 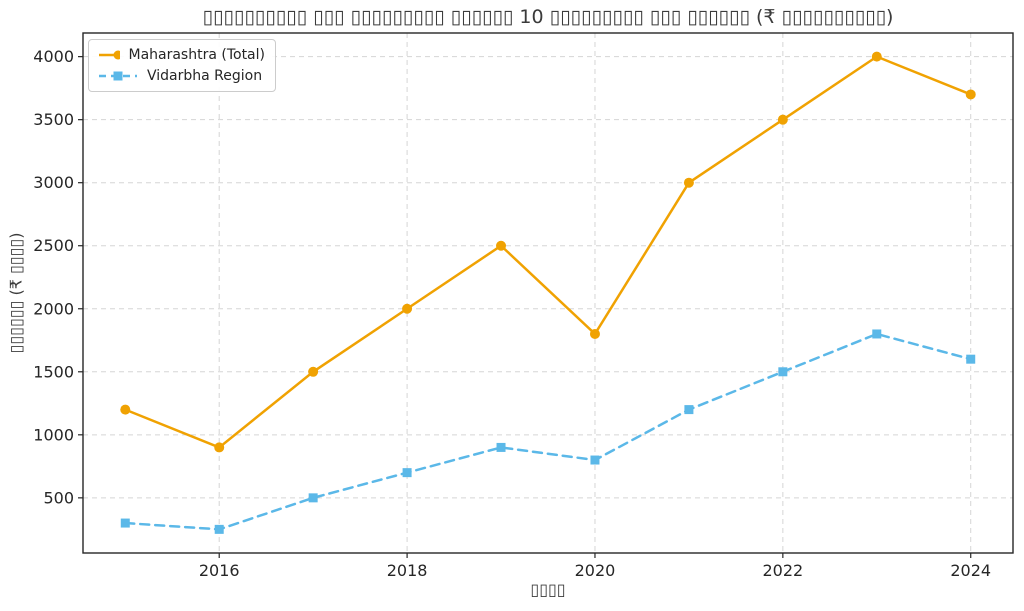 I want to click on y-tick-label: 2500, so click(x=53, y=245).